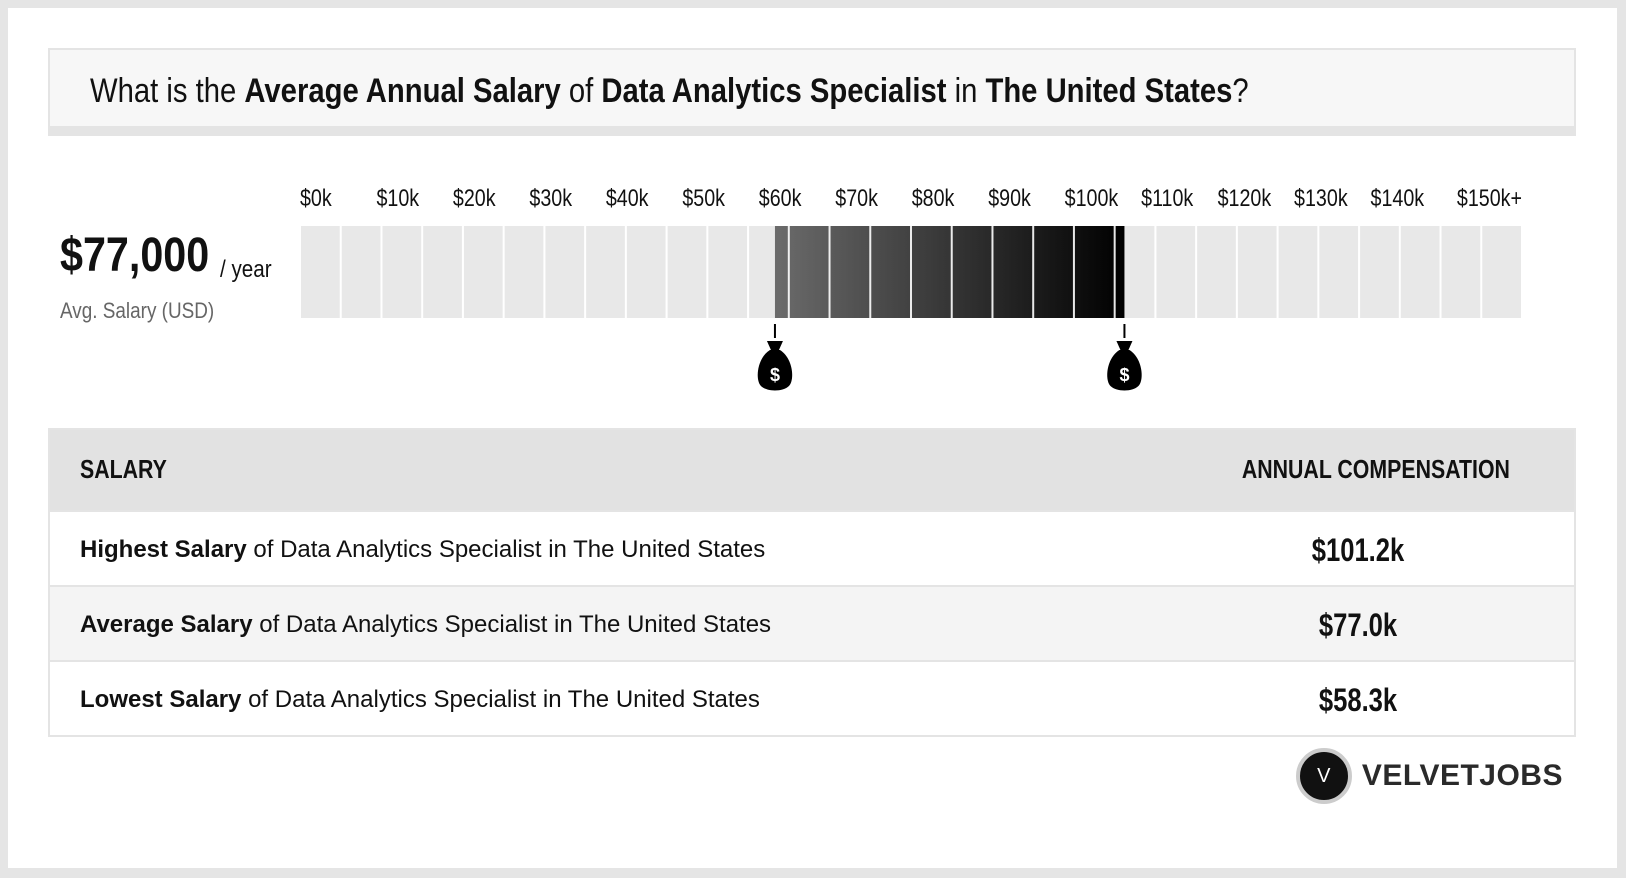  What do you see at coordinates (856, 197) in the screenshot?
I see `tick-label: $70k` at bounding box center [856, 197].